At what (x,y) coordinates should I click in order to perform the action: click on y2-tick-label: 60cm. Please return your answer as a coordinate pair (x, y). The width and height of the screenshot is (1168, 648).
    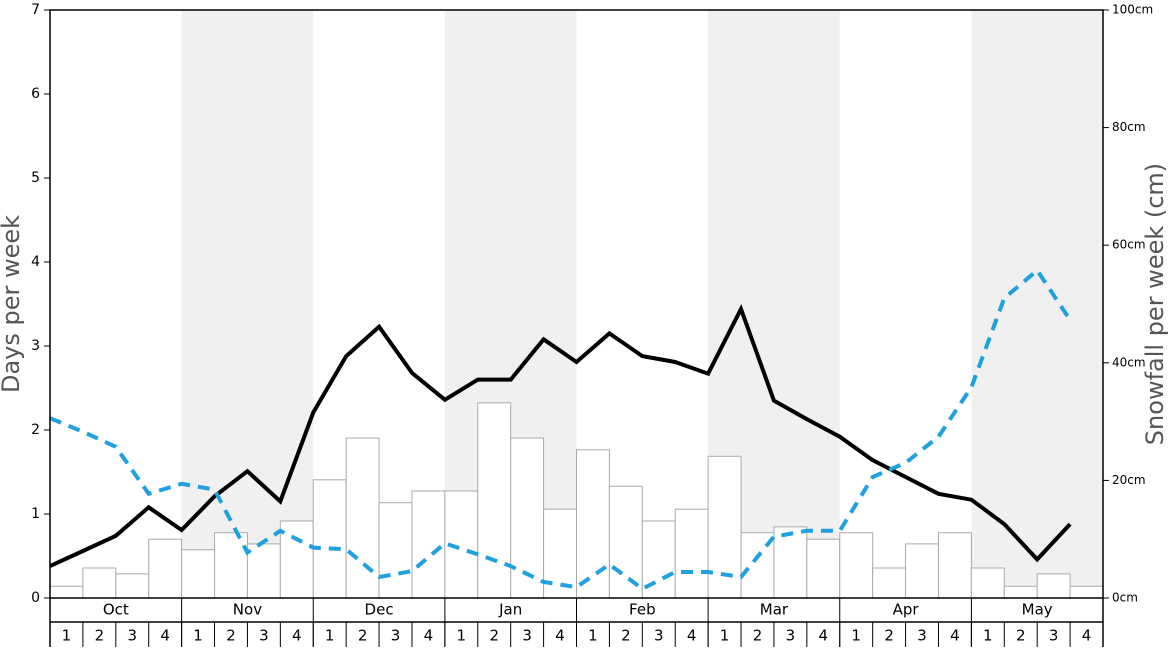
    Looking at the image, I should click on (1129, 245).